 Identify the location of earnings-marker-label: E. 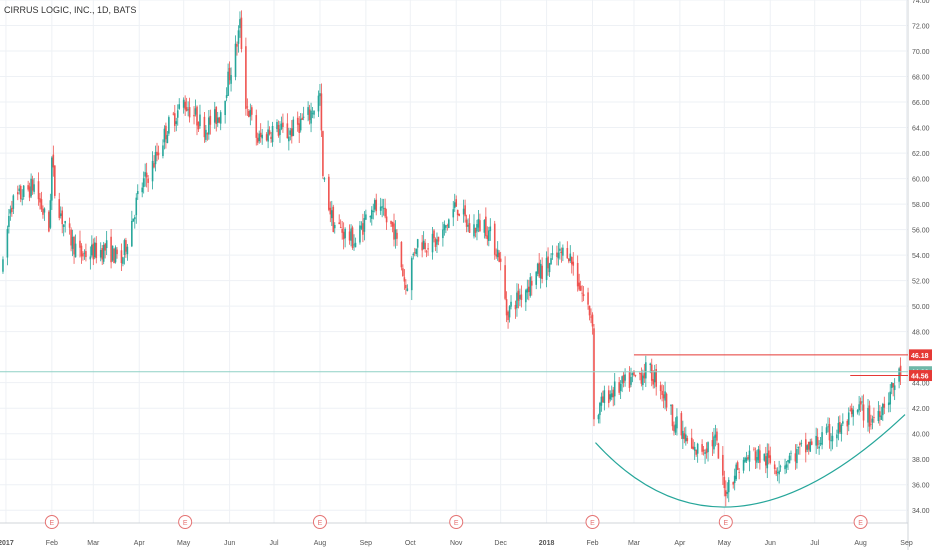
(185, 523).